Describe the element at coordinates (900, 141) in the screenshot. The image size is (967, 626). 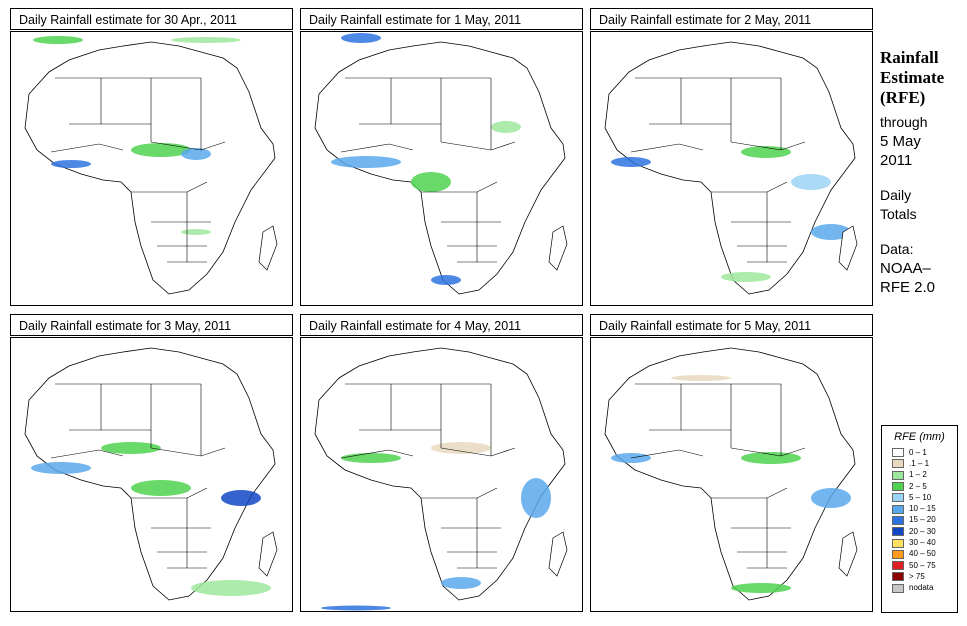
I see `caption-date-1: 5 May` at that location.